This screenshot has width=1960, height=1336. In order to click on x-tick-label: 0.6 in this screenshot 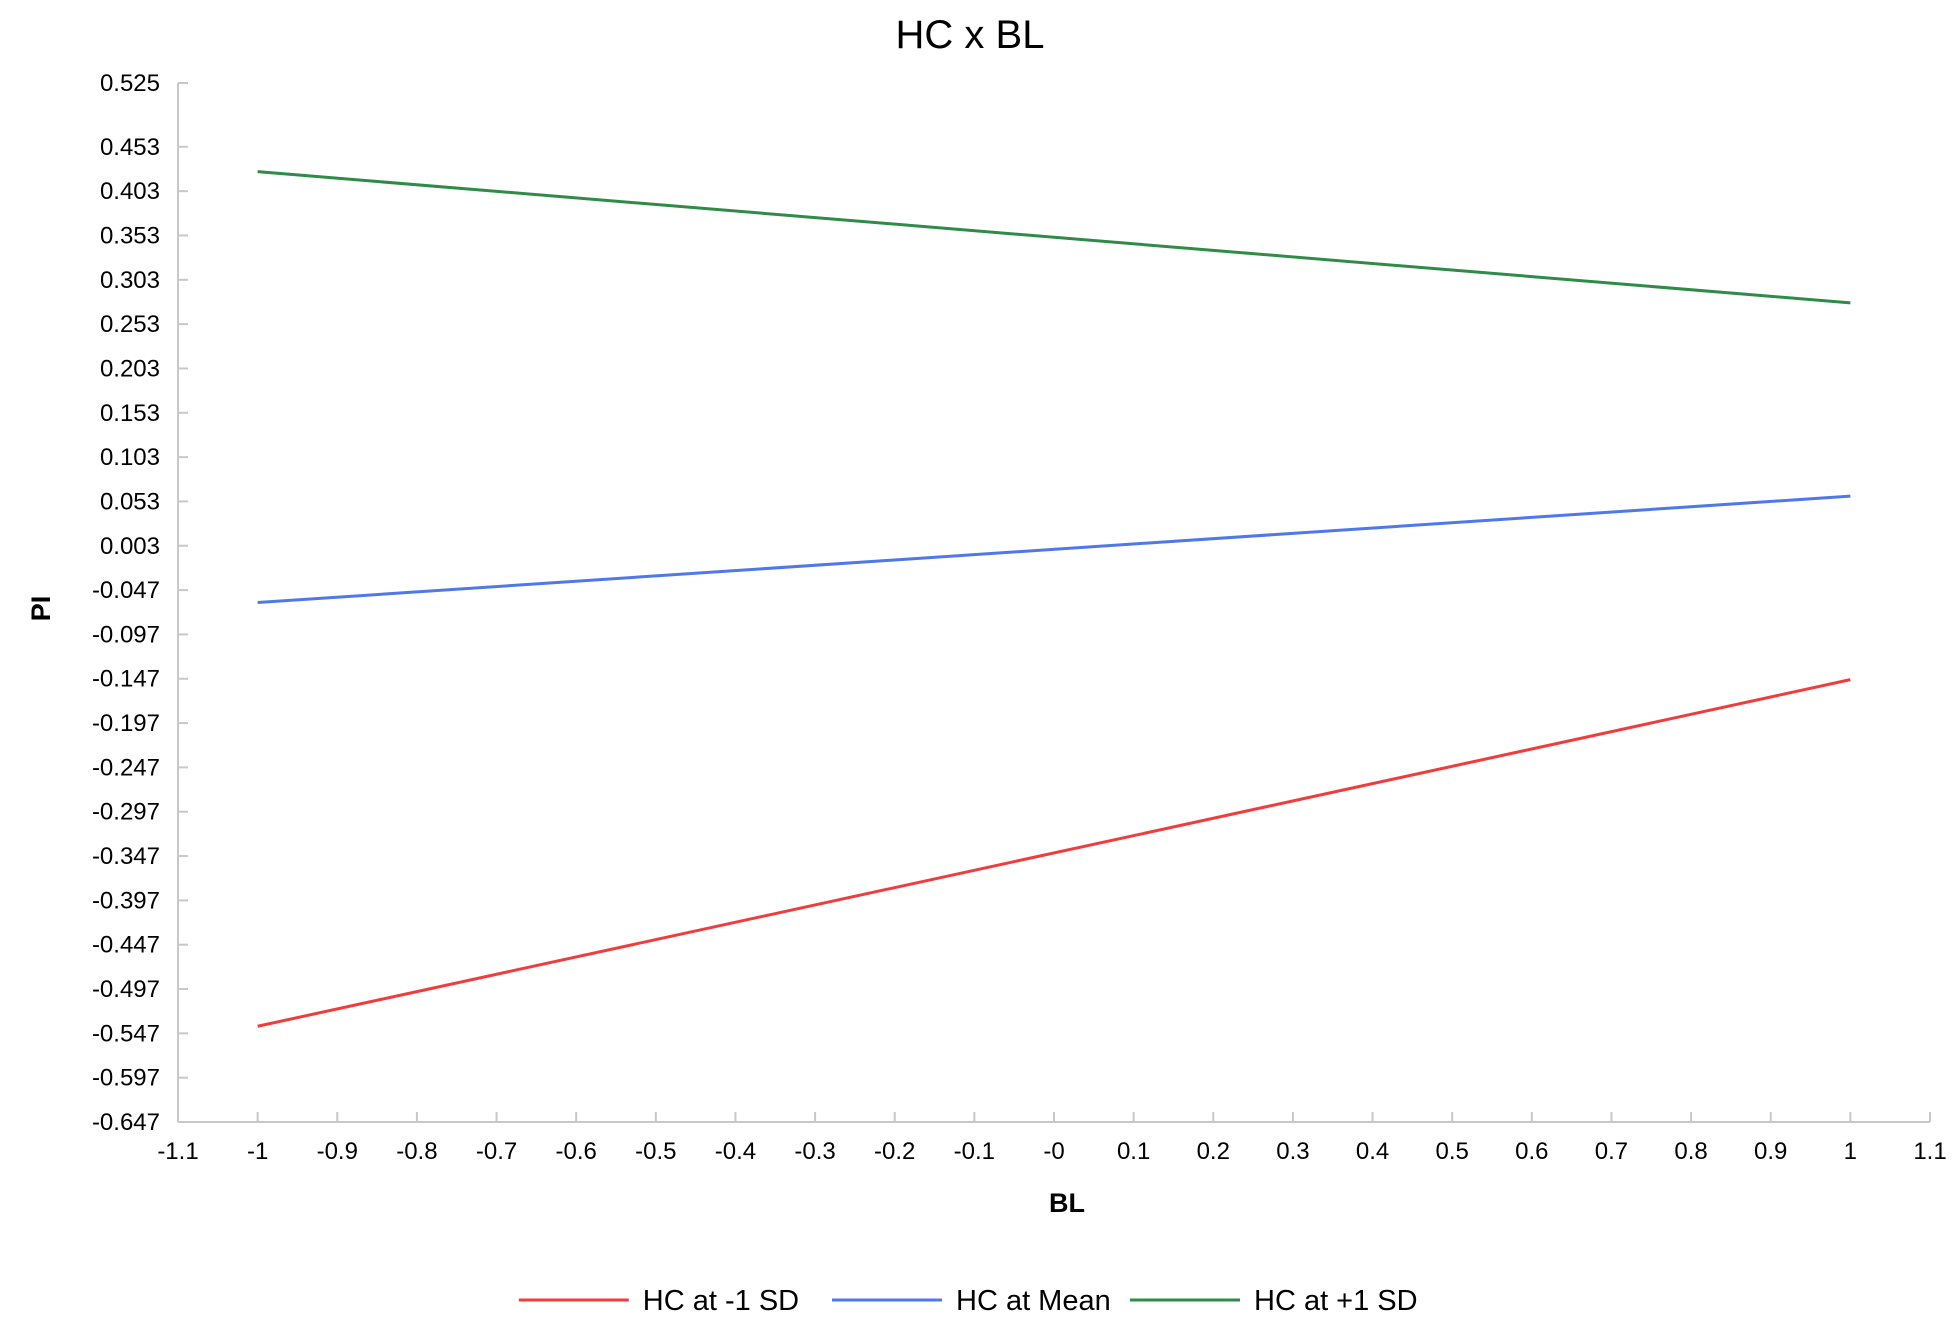, I will do `click(1531, 1151)`.